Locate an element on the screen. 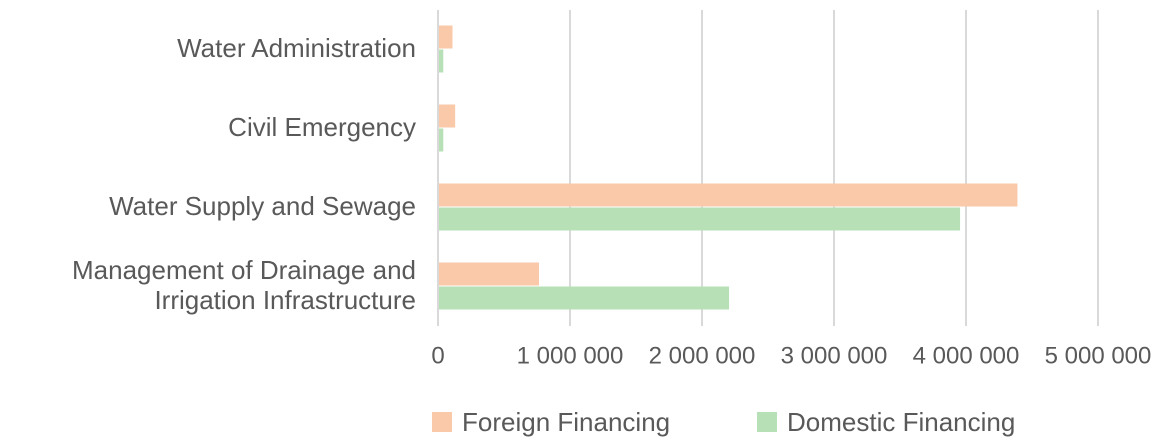 This screenshot has height=441, width=1164. x-tick-label: 0 is located at coordinates (437, 355).